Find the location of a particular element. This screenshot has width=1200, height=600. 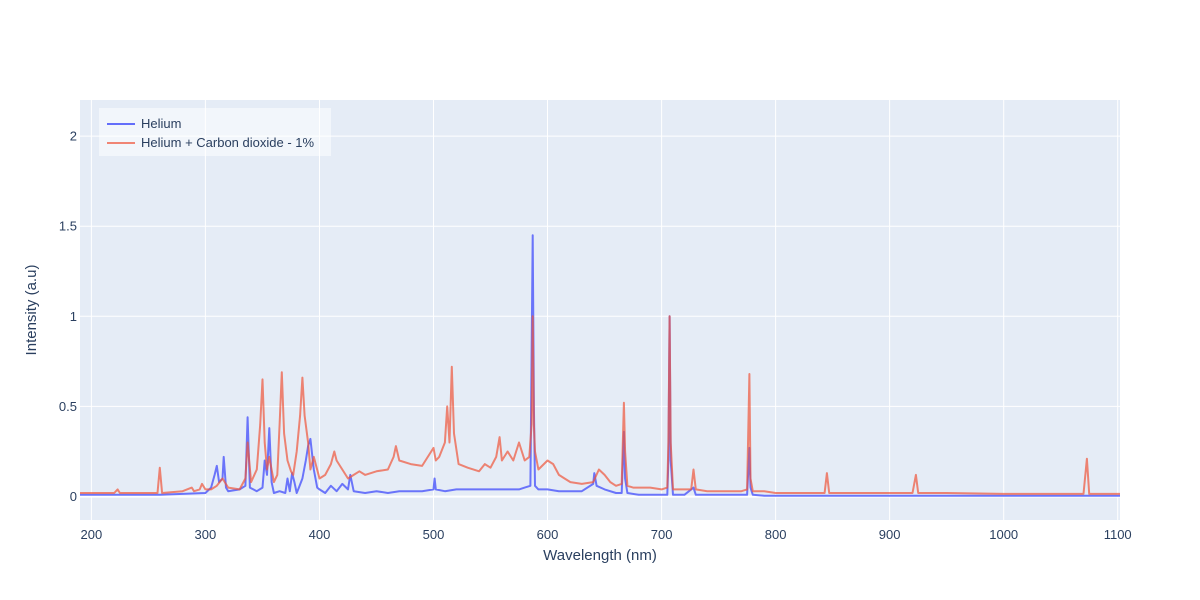

x-tick-label: 400 is located at coordinates (320, 534).